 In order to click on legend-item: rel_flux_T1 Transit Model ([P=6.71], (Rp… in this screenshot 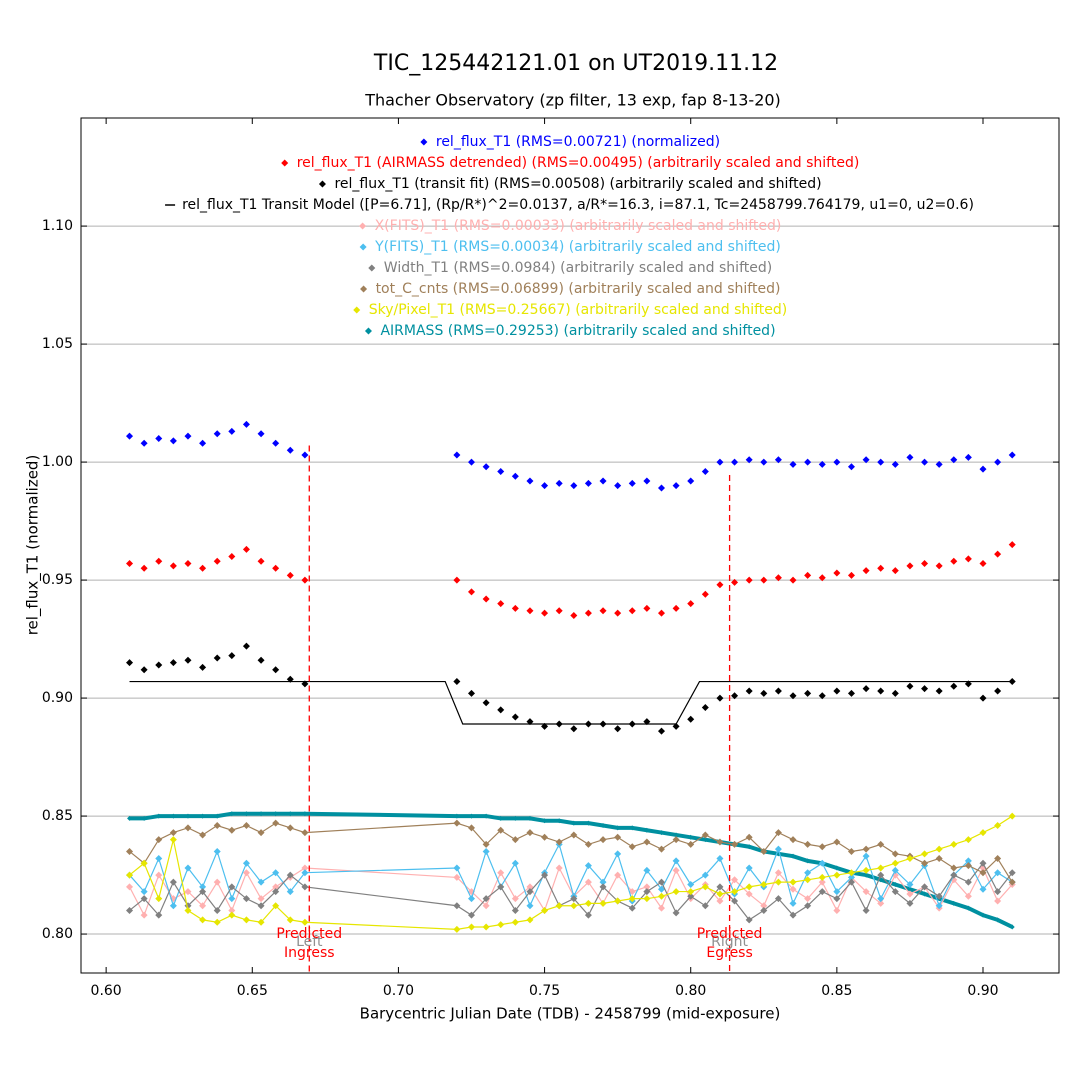, I will do `click(569, 205)`.